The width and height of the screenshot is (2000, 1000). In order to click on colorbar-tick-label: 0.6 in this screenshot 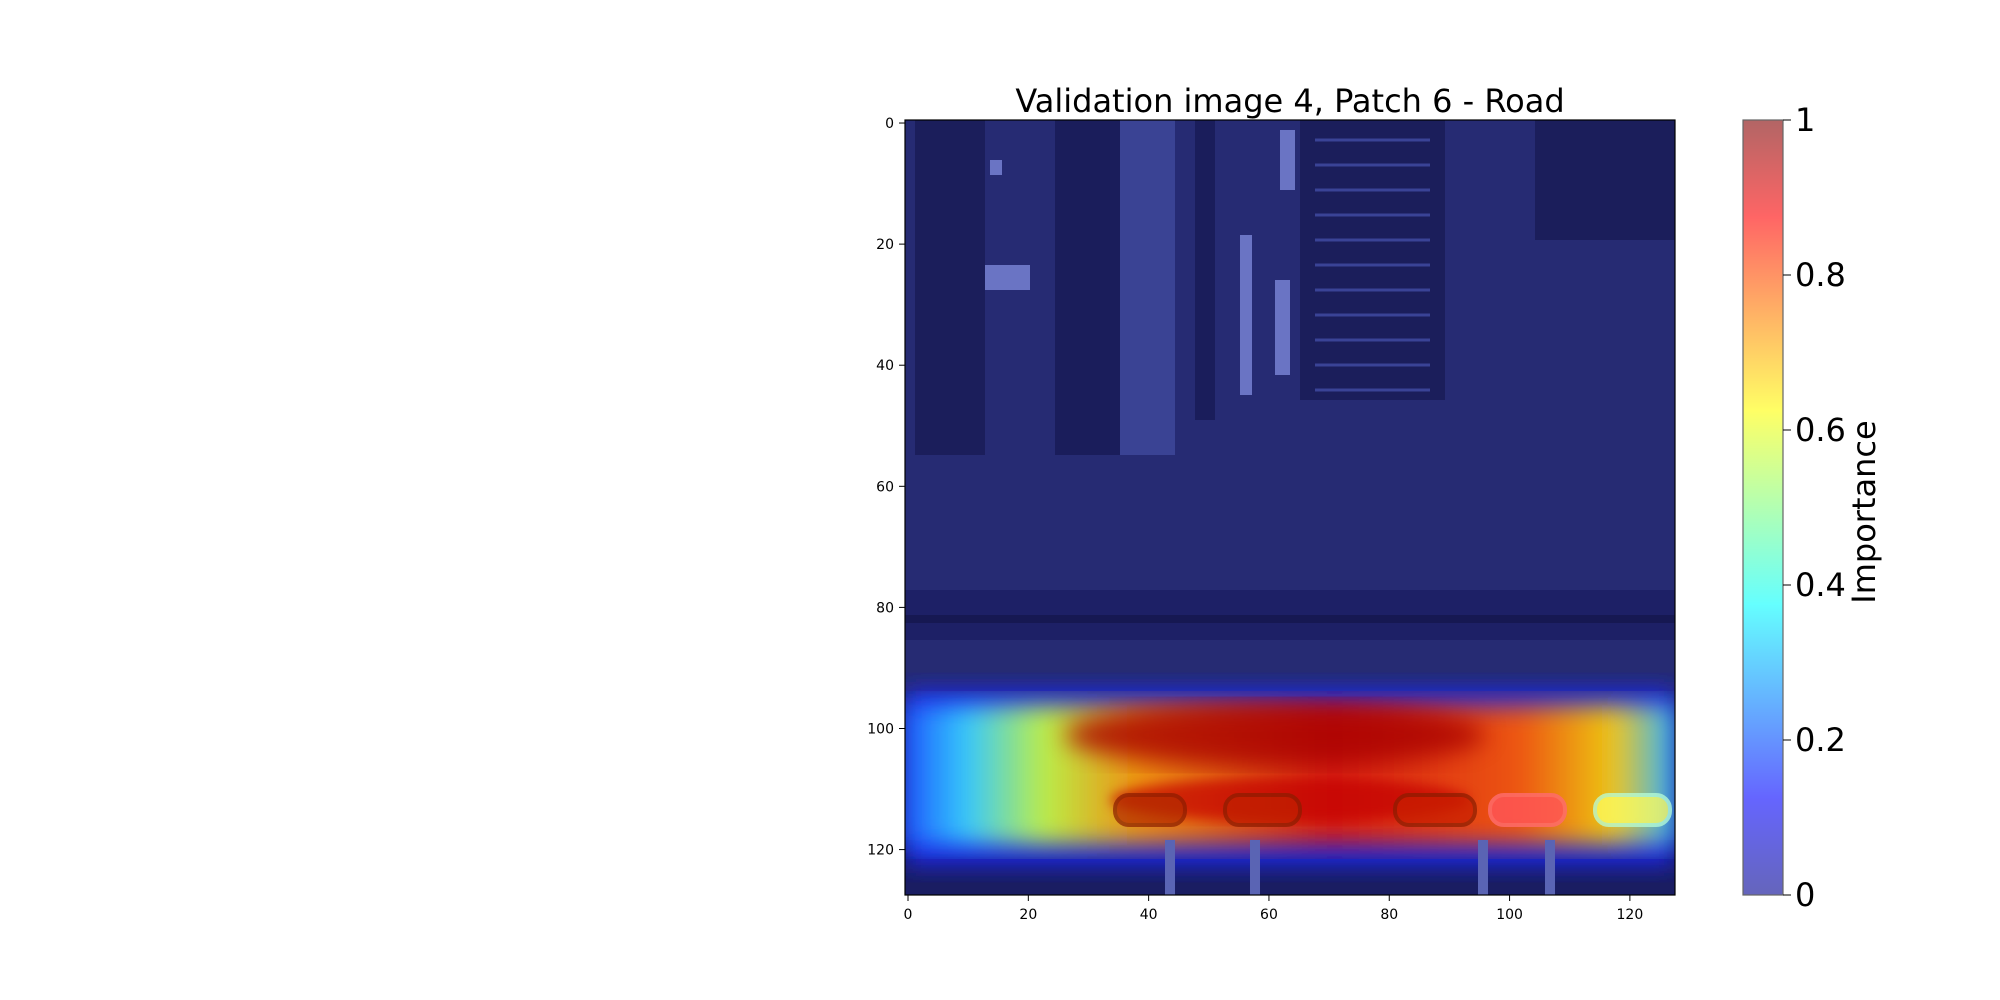, I will do `click(1820, 430)`.